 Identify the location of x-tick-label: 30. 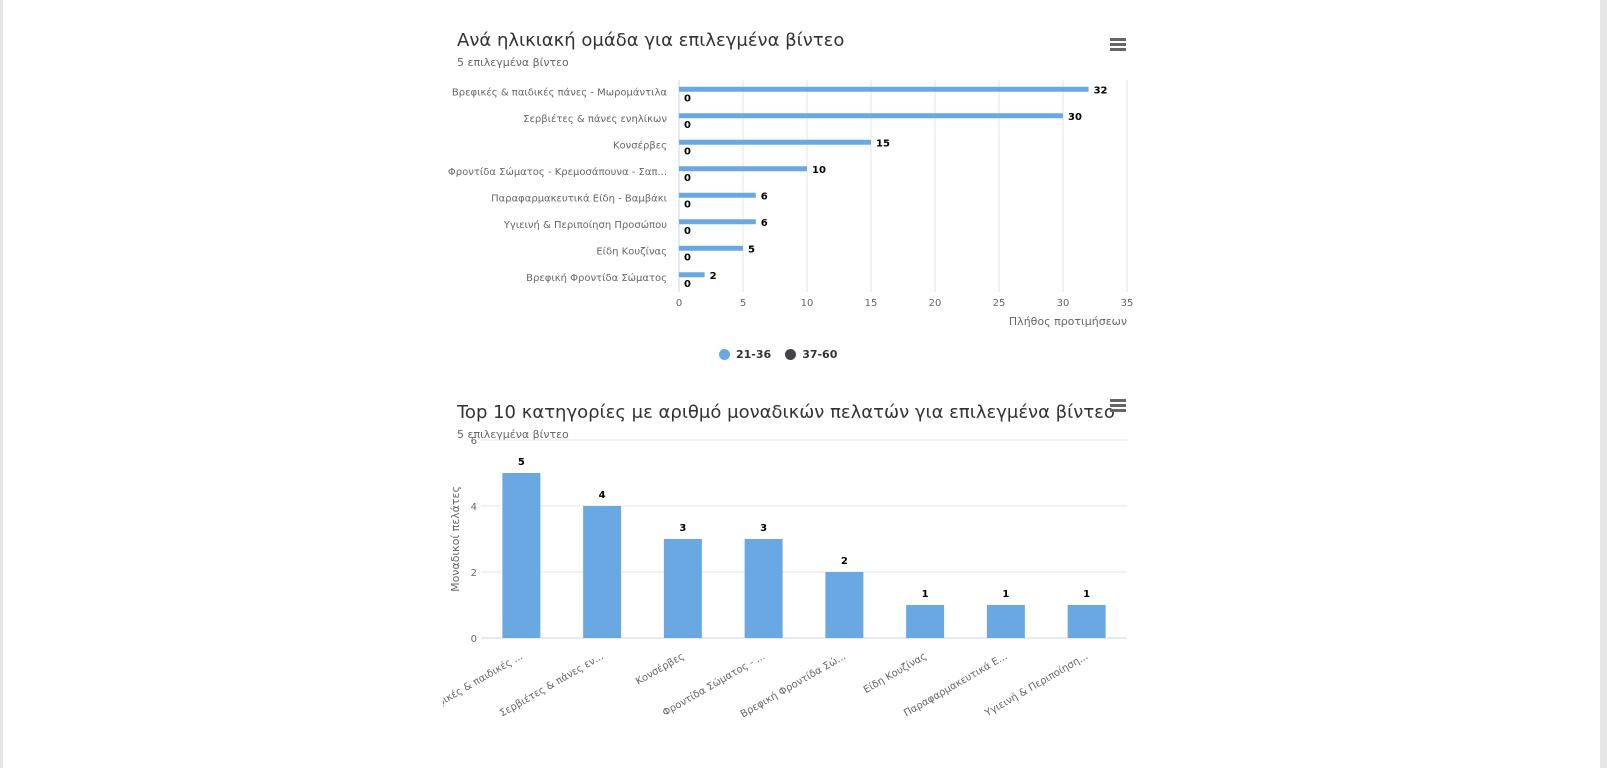
(1063, 303).